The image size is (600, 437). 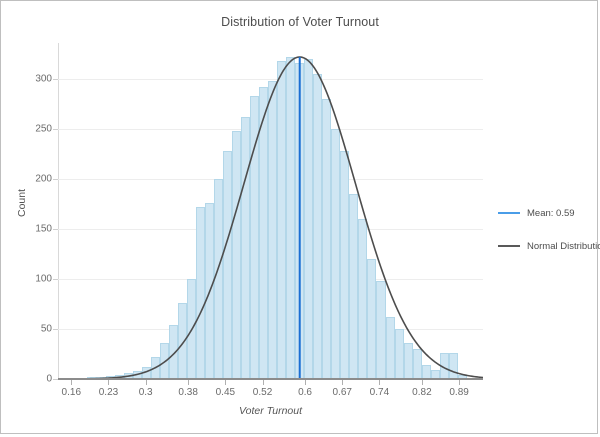 What do you see at coordinates (270, 379) in the screenshot?
I see `x-axis-line` at bounding box center [270, 379].